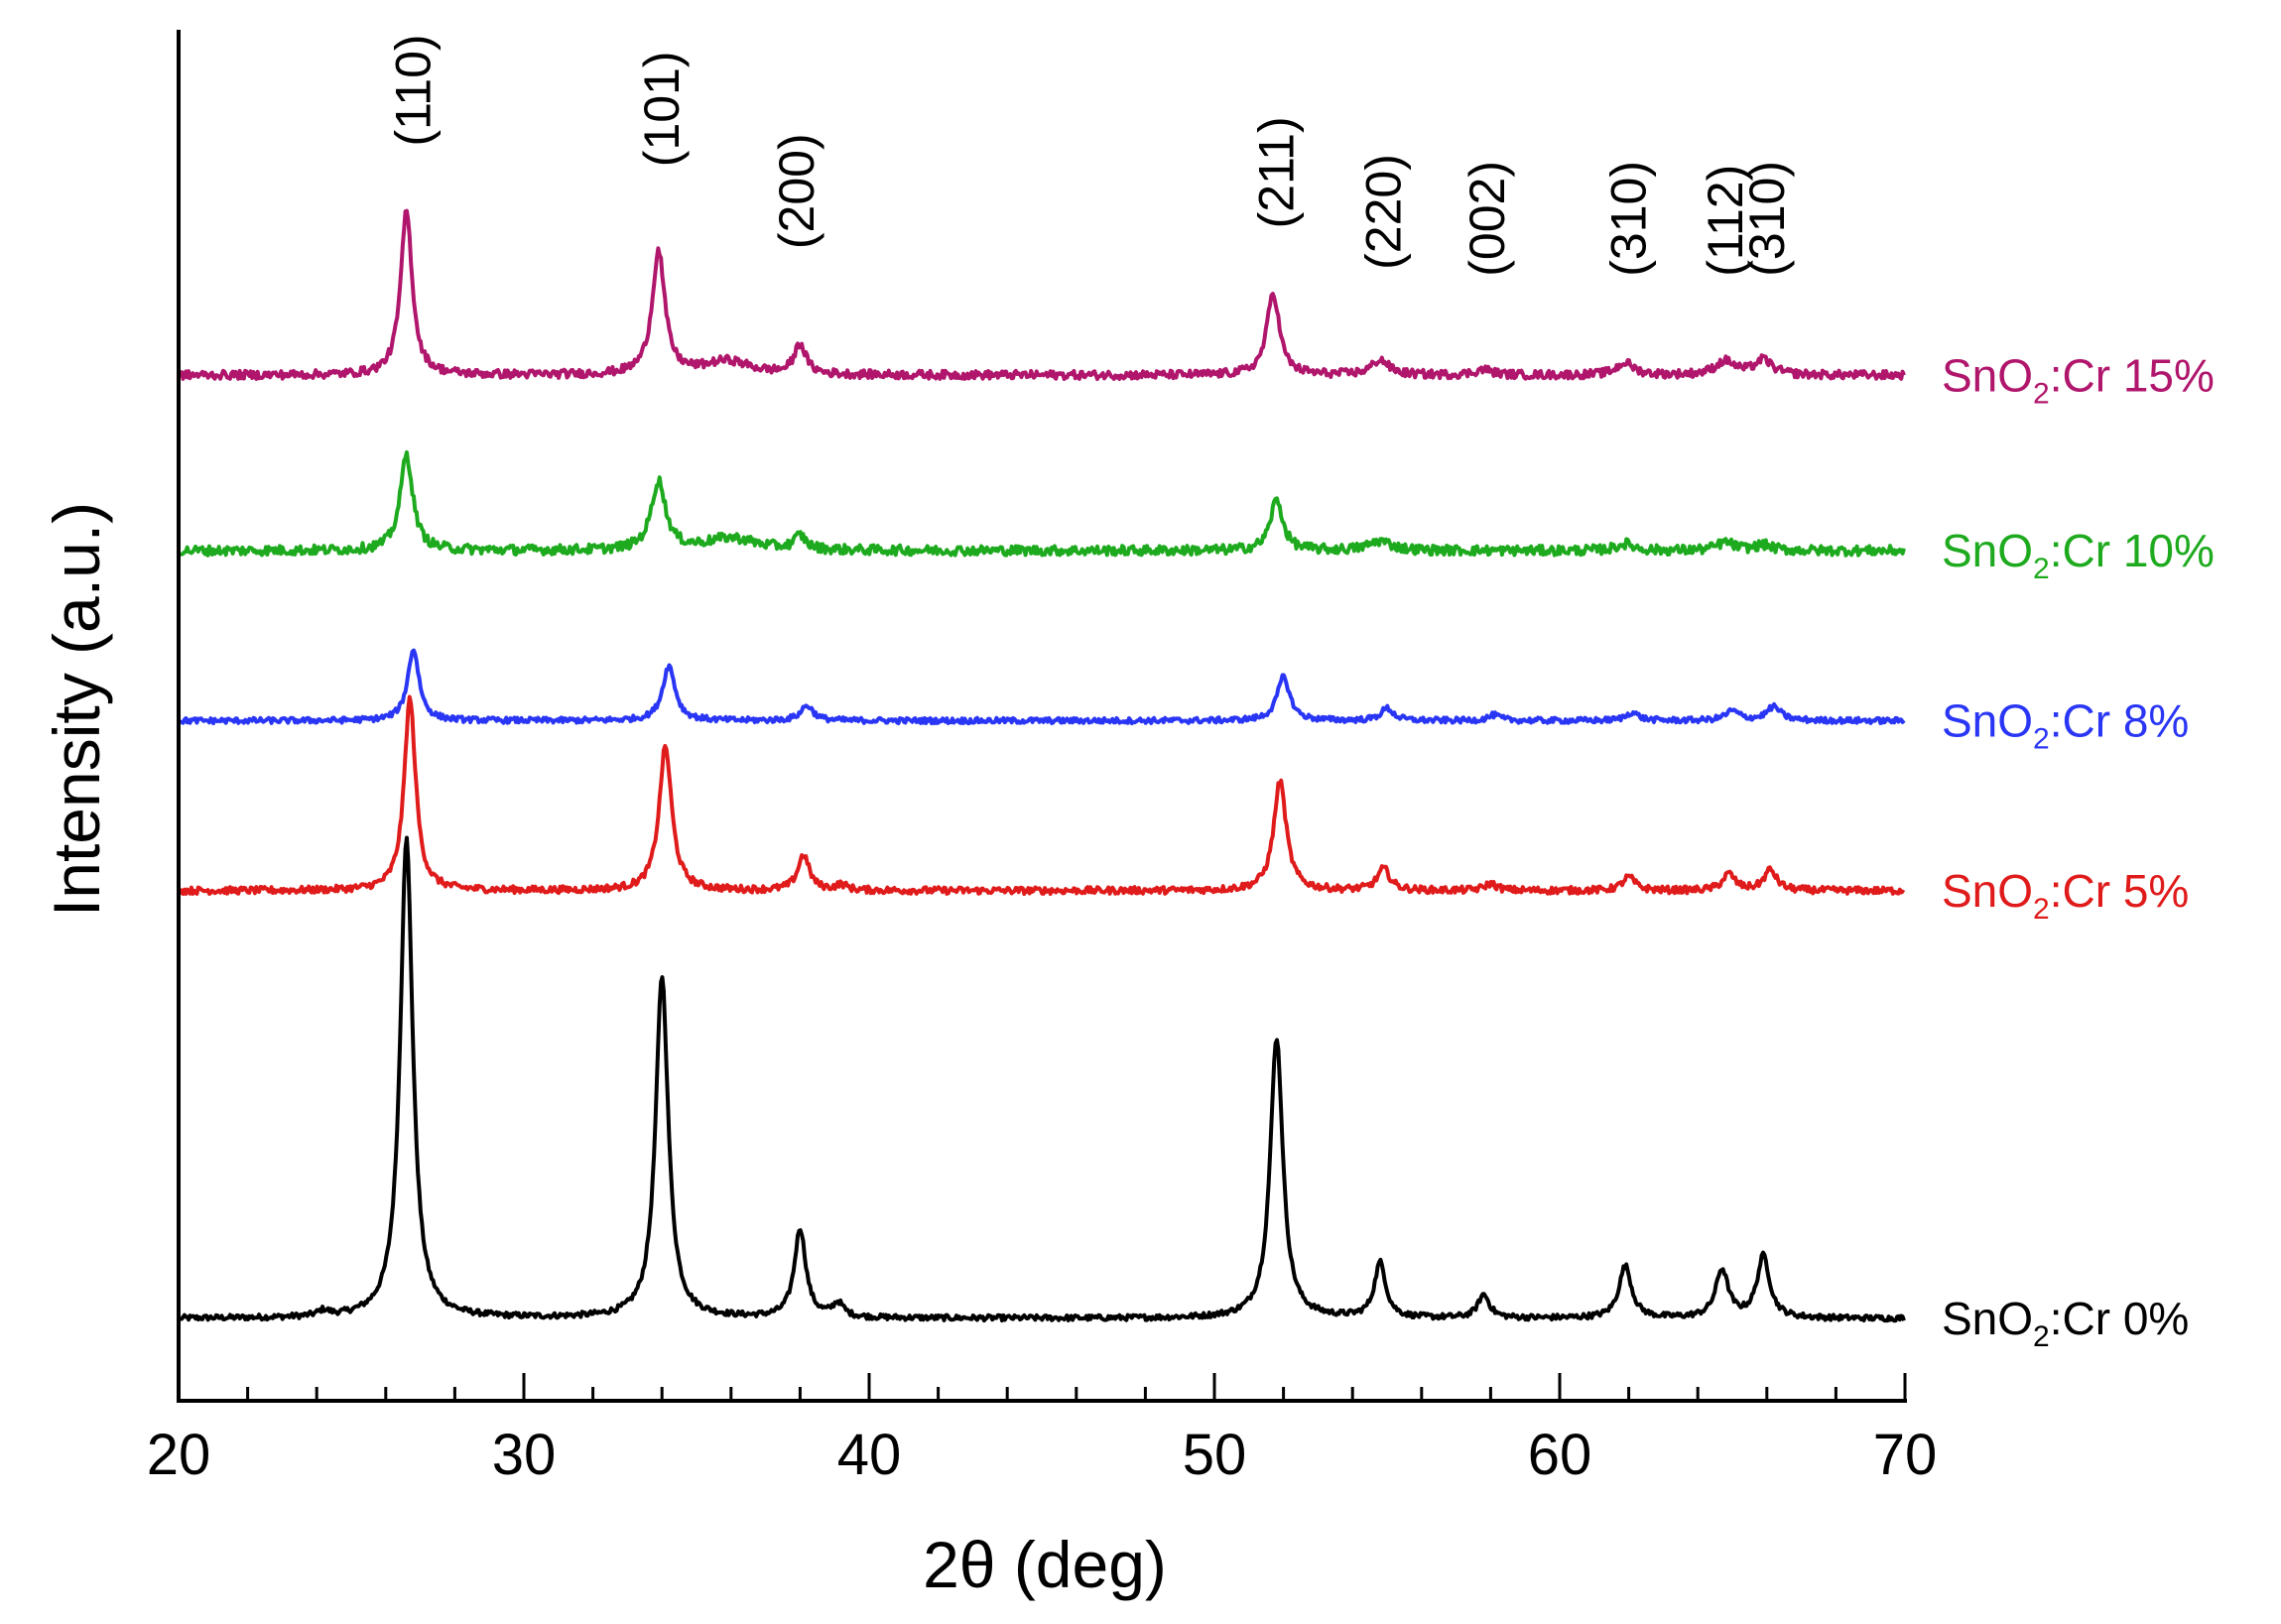 This screenshot has height=1624, width=2281. Describe the element at coordinates (2065, 725) in the screenshot. I see `series-label-2: SnO2:Cr 8%` at that location.